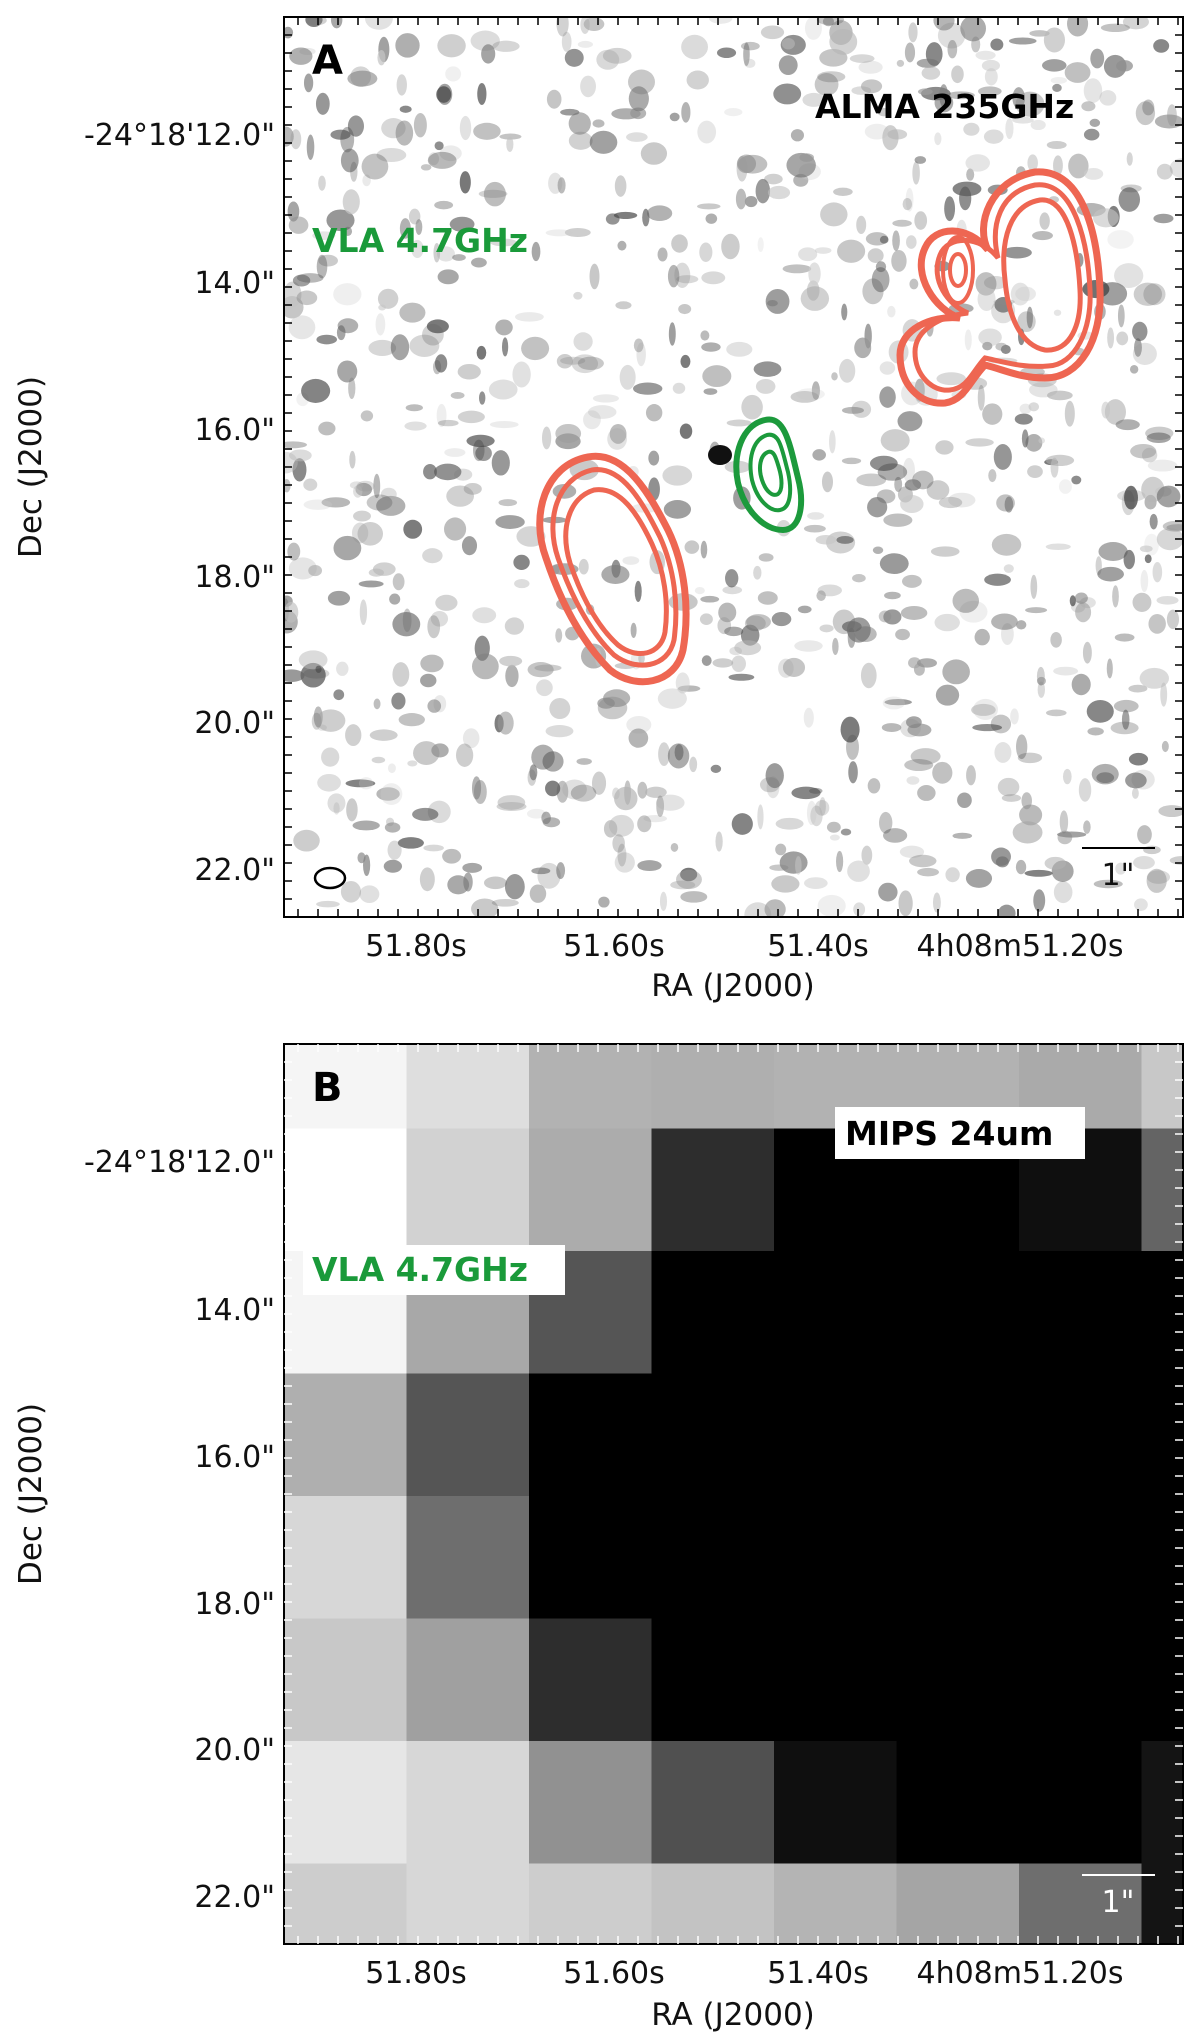 The height and width of the screenshot is (2043, 1200). I want to click on y-tick-label: 22.0", so click(234, 870).